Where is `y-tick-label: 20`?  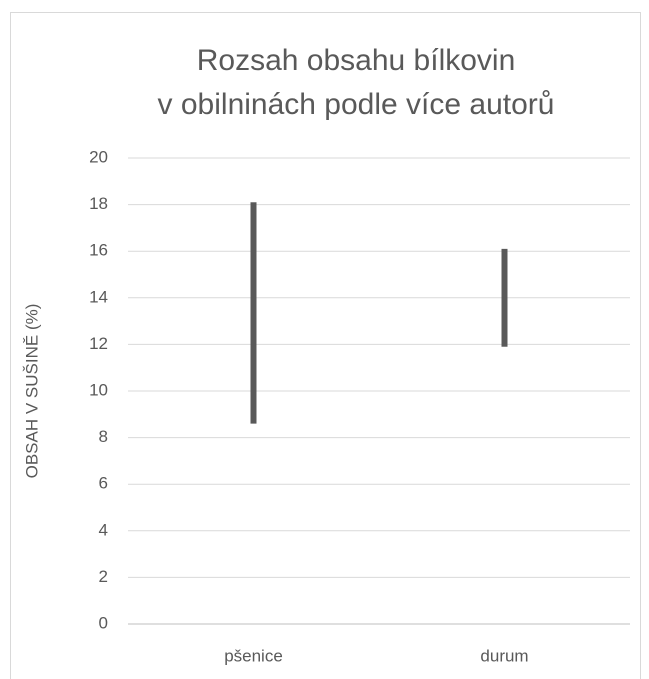
y-tick-label: 20 is located at coordinates (98, 156).